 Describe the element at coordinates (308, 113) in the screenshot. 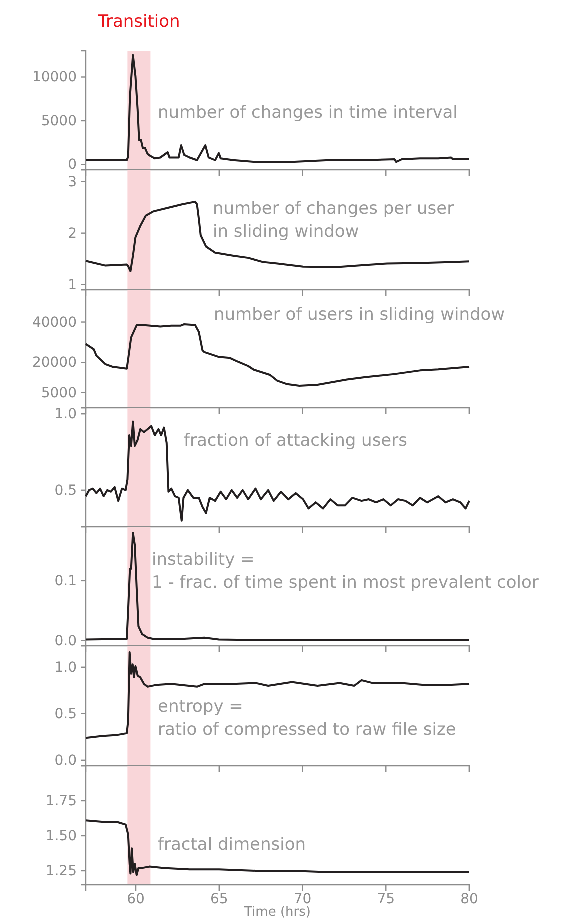

I see `text: number of changes in time interval` at that location.